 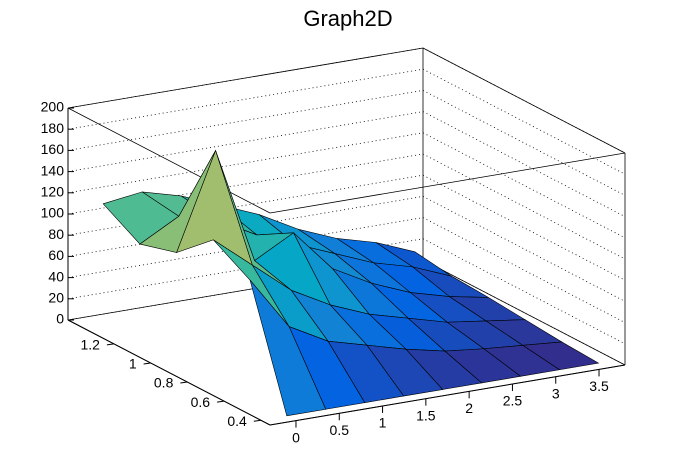 What do you see at coordinates (556, 393) in the screenshot?
I see `x-tick-label: 3` at bounding box center [556, 393].